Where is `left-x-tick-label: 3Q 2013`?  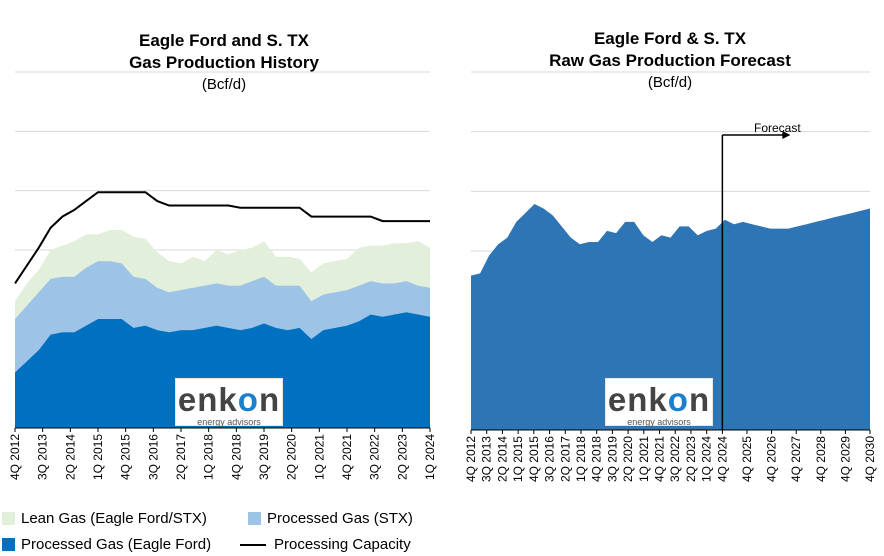
left-x-tick-label: 3Q 2013 is located at coordinates (43, 457).